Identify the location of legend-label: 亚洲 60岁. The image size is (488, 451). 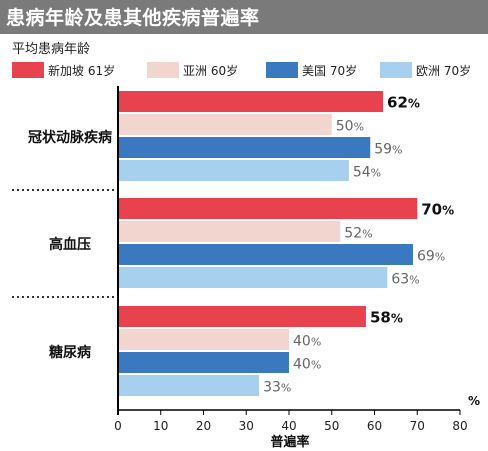
(211, 70).